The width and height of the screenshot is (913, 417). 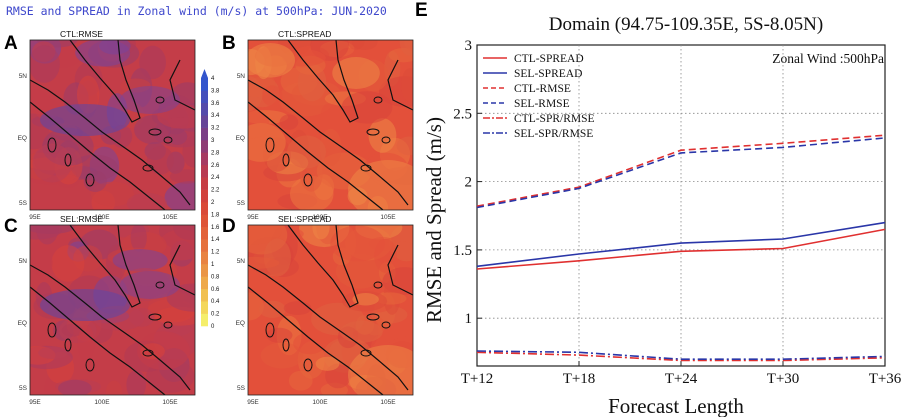 I want to click on coastline-sumatra-north, so click(x=328, y=327).